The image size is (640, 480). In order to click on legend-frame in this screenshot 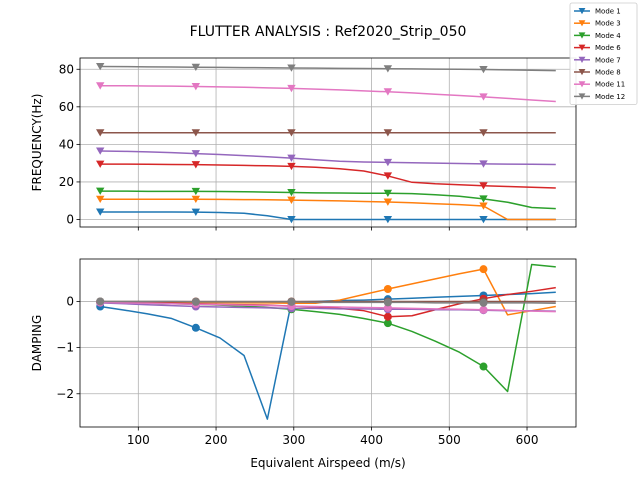, I will do `click(603, 53)`.